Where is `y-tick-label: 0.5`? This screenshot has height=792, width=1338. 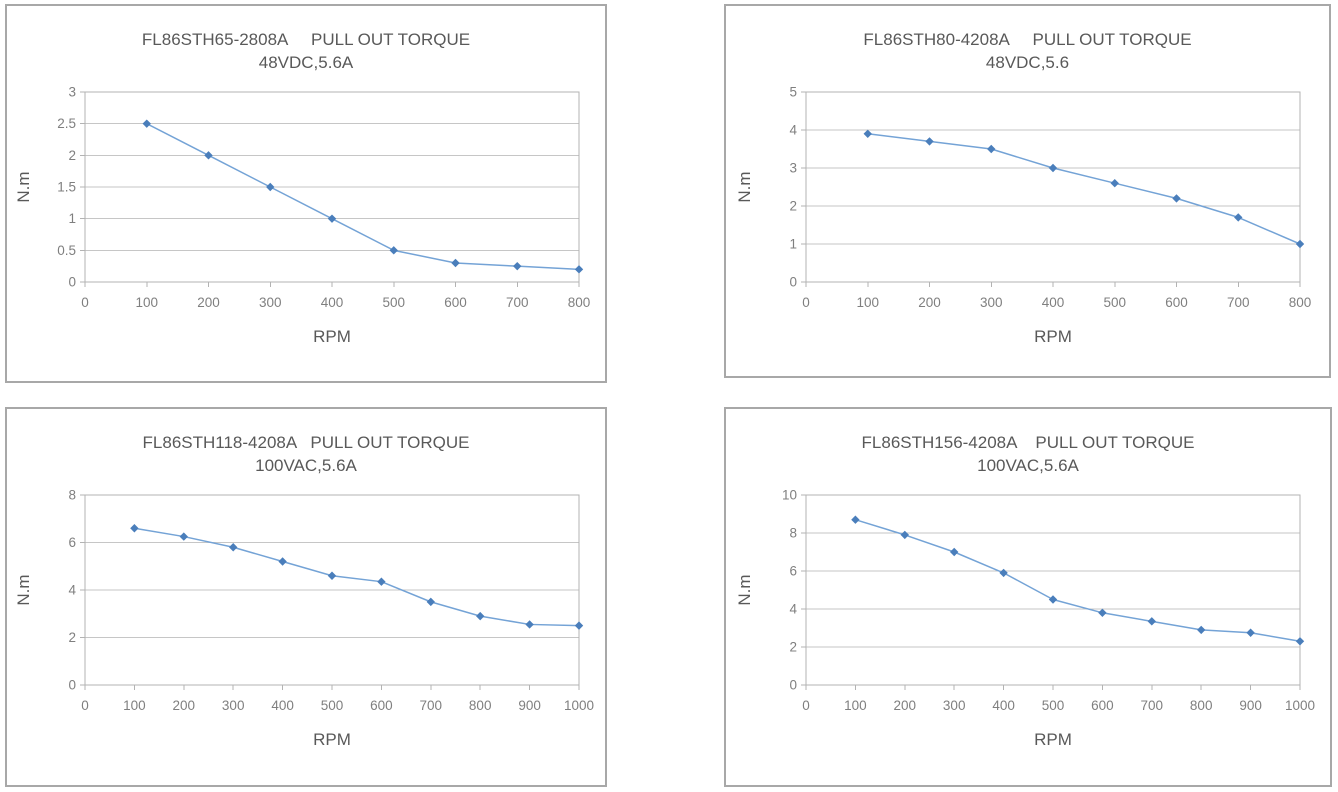
y-tick-label: 0.5 is located at coordinates (66, 250).